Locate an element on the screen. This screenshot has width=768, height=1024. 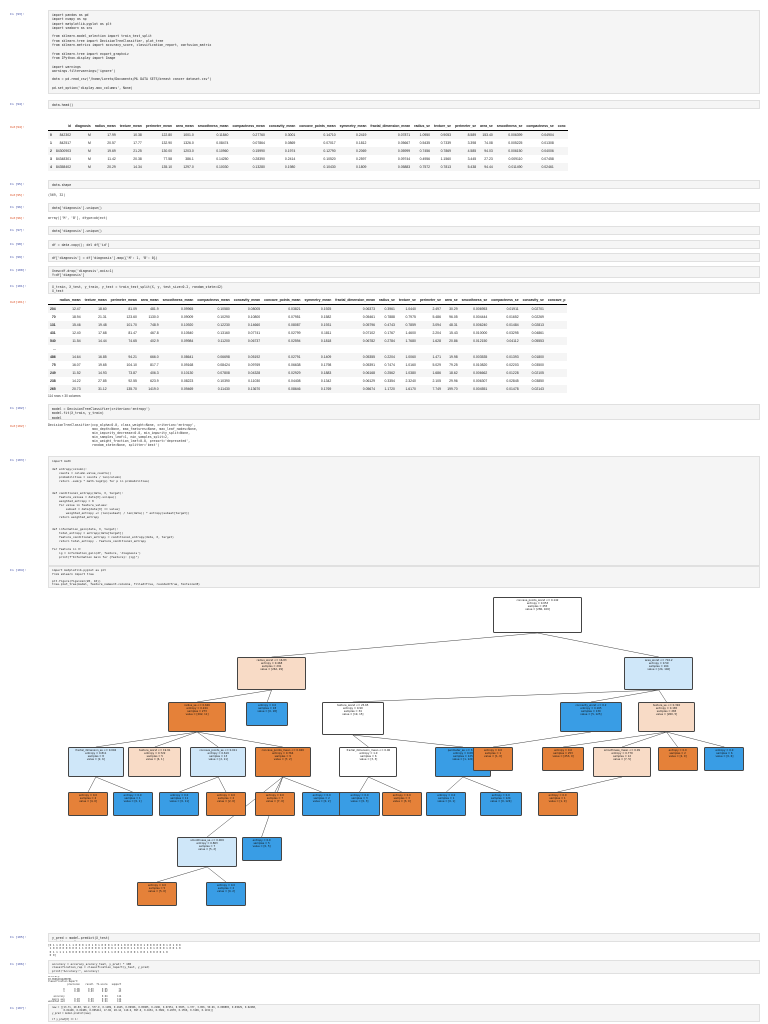
table-cell: 0.07017 is located at coordinates (329, 143).